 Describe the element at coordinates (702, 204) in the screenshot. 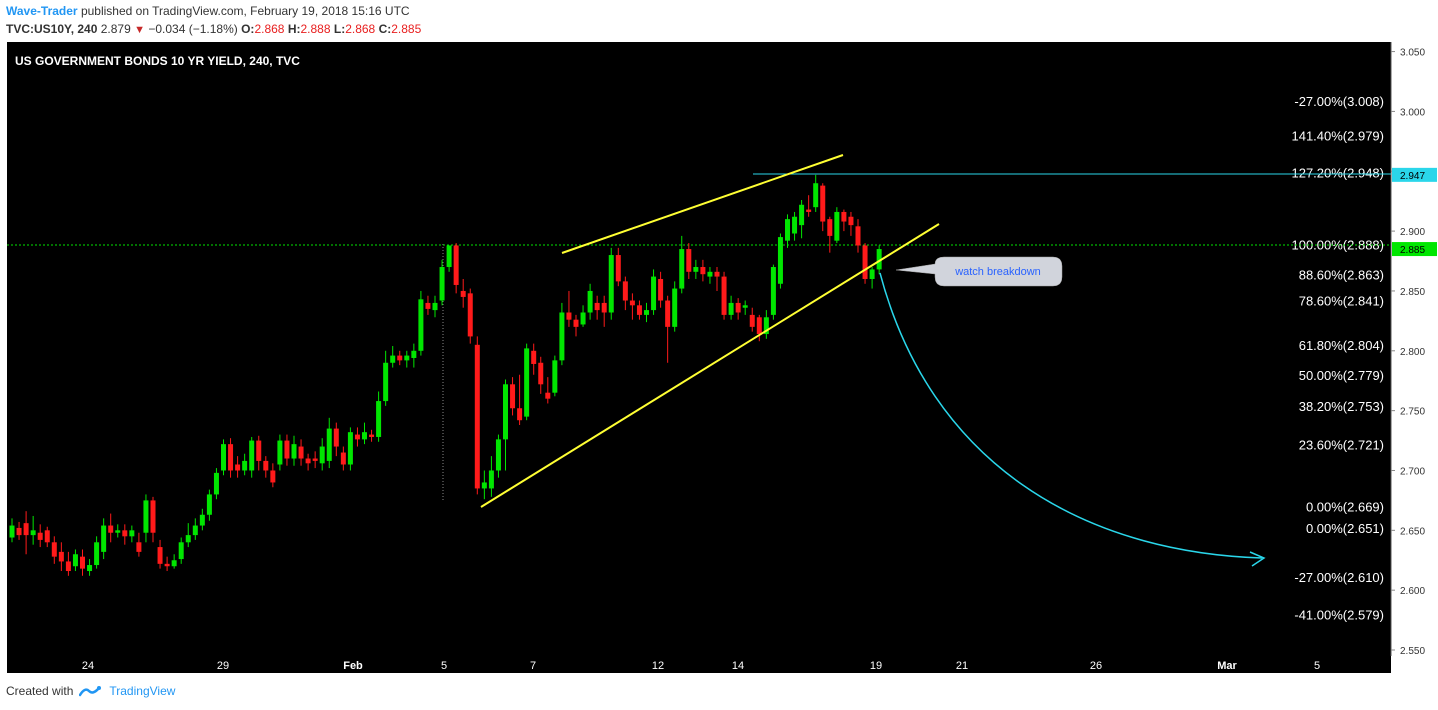

I see `upper-trendline` at that location.